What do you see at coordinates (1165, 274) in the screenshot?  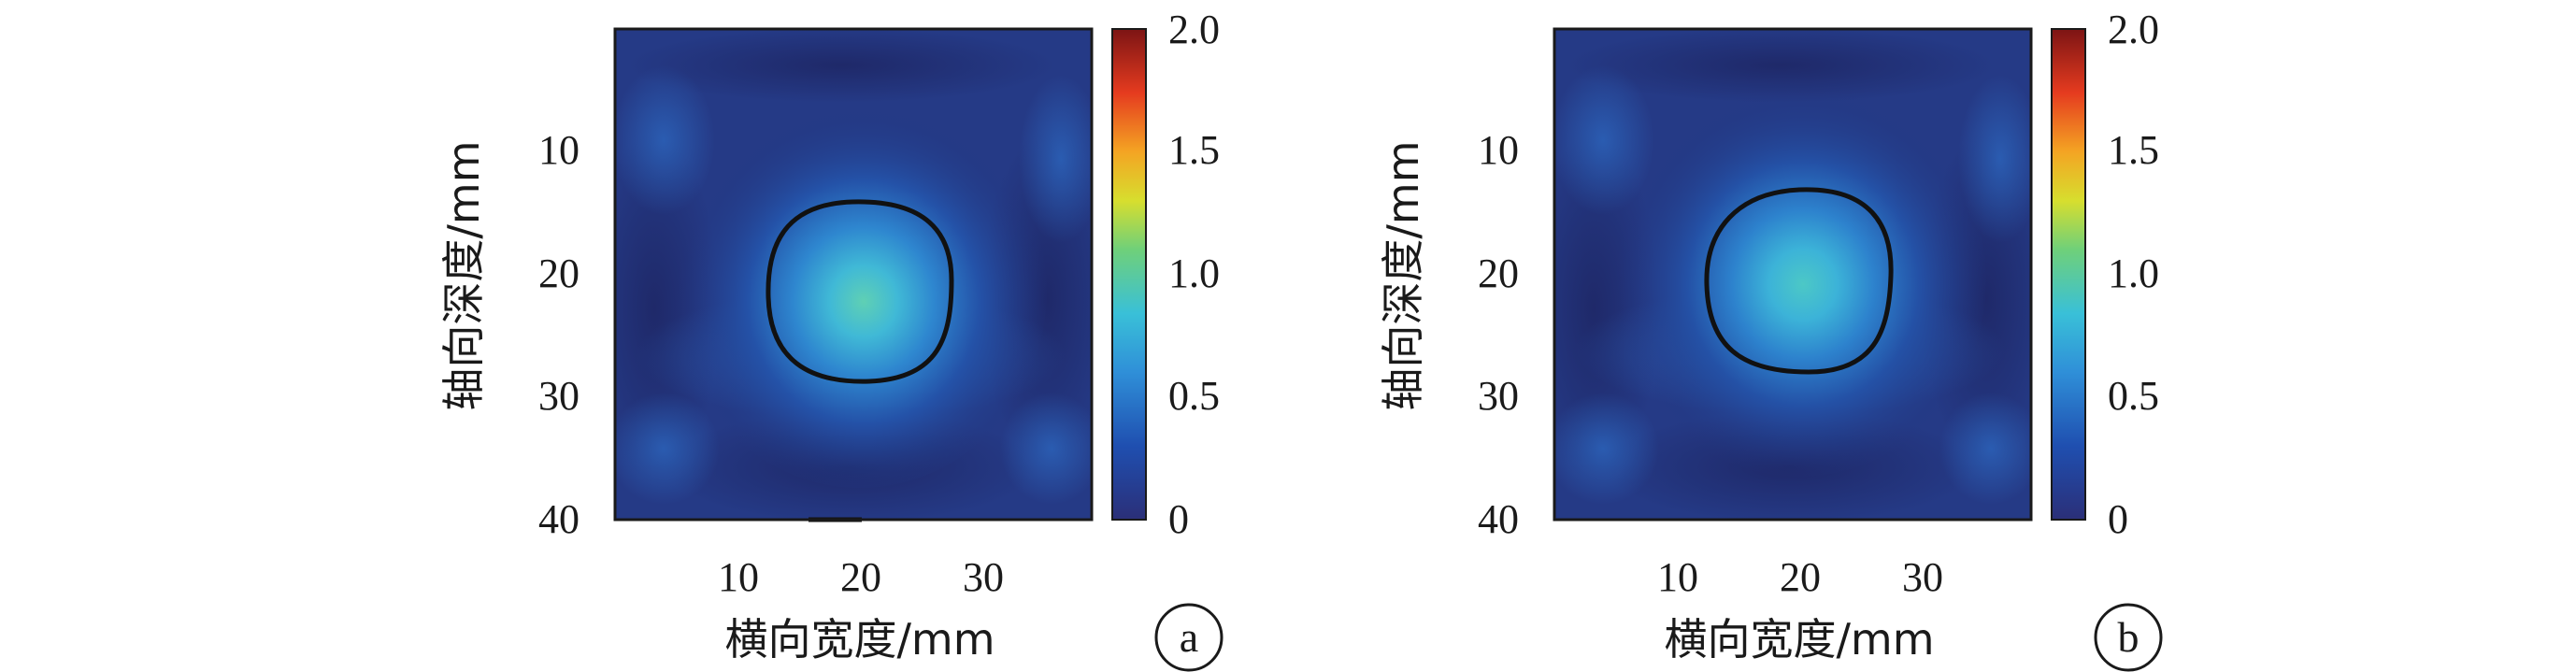 I see `colorbar-a: 0 0.5 1.0 1.5 2.0` at bounding box center [1165, 274].